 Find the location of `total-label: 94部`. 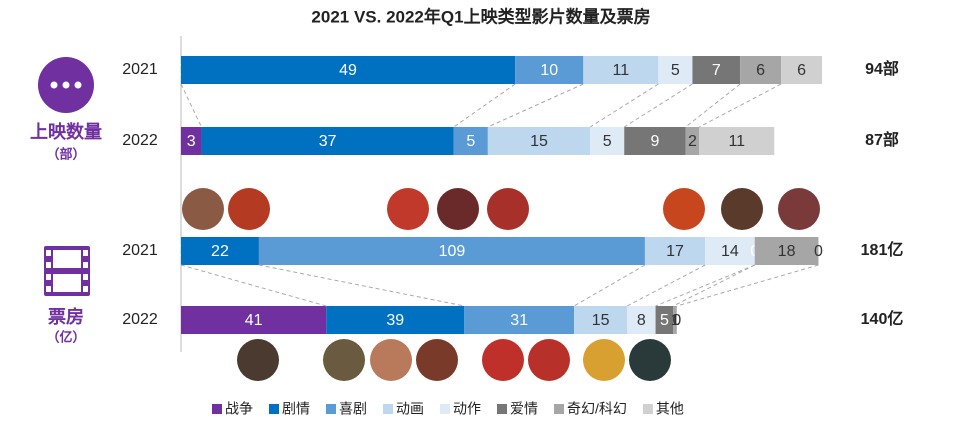

total-label: 94部 is located at coordinates (882, 68).